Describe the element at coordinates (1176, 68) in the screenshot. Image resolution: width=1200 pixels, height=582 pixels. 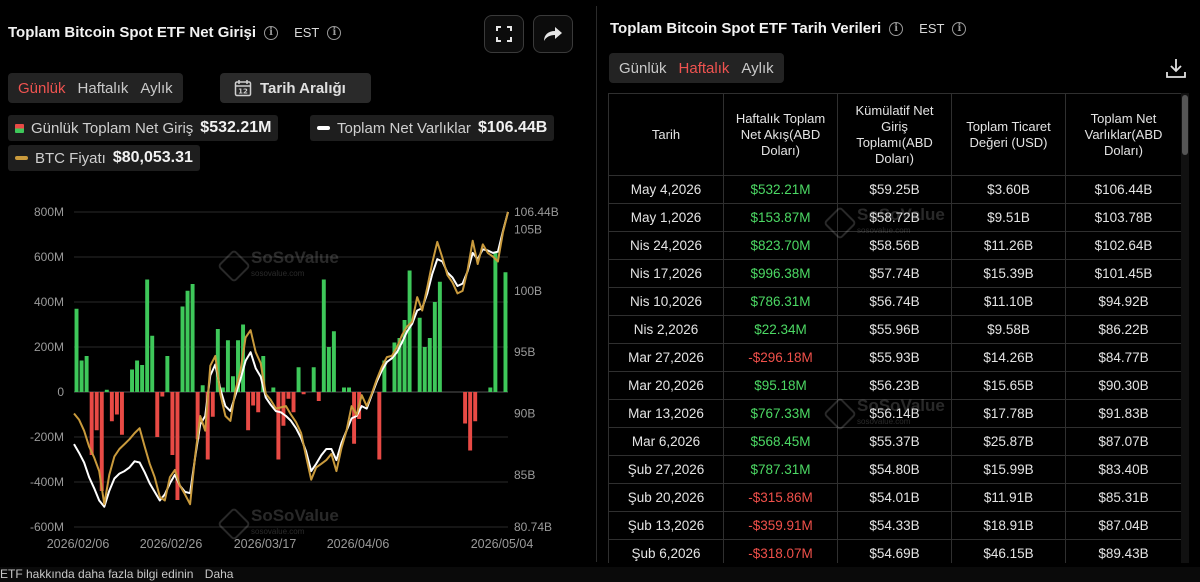
I see `download-icon` at that location.